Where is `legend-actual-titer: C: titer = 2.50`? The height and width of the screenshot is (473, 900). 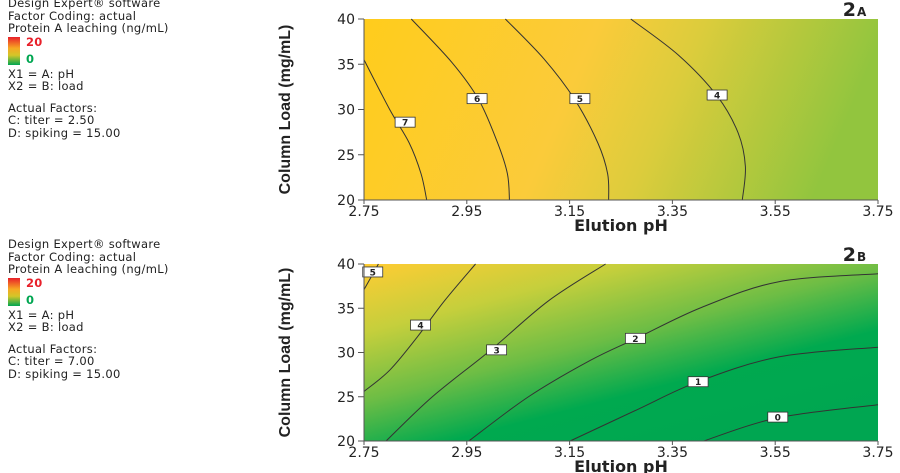
legend-actual-titer: C: titer = 2.50 is located at coordinates (51, 120).